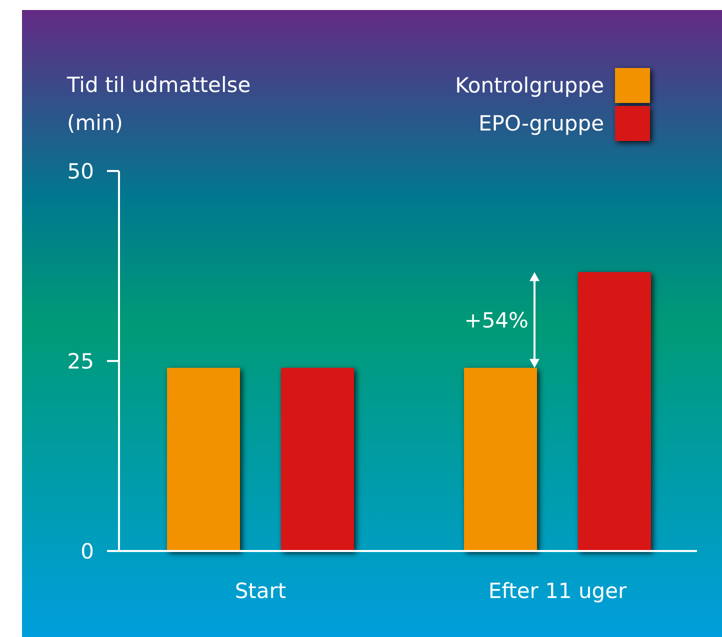  I want to click on y-axis-title: Tid til udmattelse (min), so click(158, 104).